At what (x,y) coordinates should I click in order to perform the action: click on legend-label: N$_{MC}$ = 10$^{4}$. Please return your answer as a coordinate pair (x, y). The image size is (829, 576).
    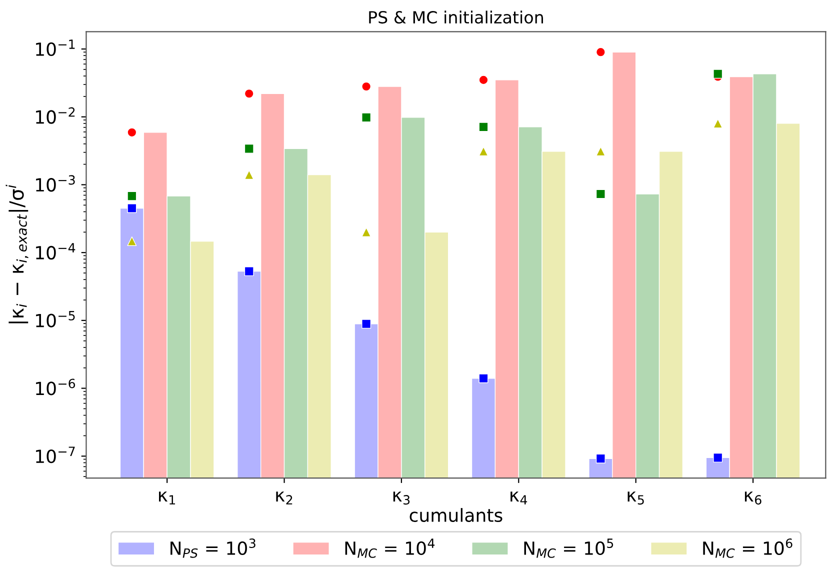
    Looking at the image, I should click on (390, 548).